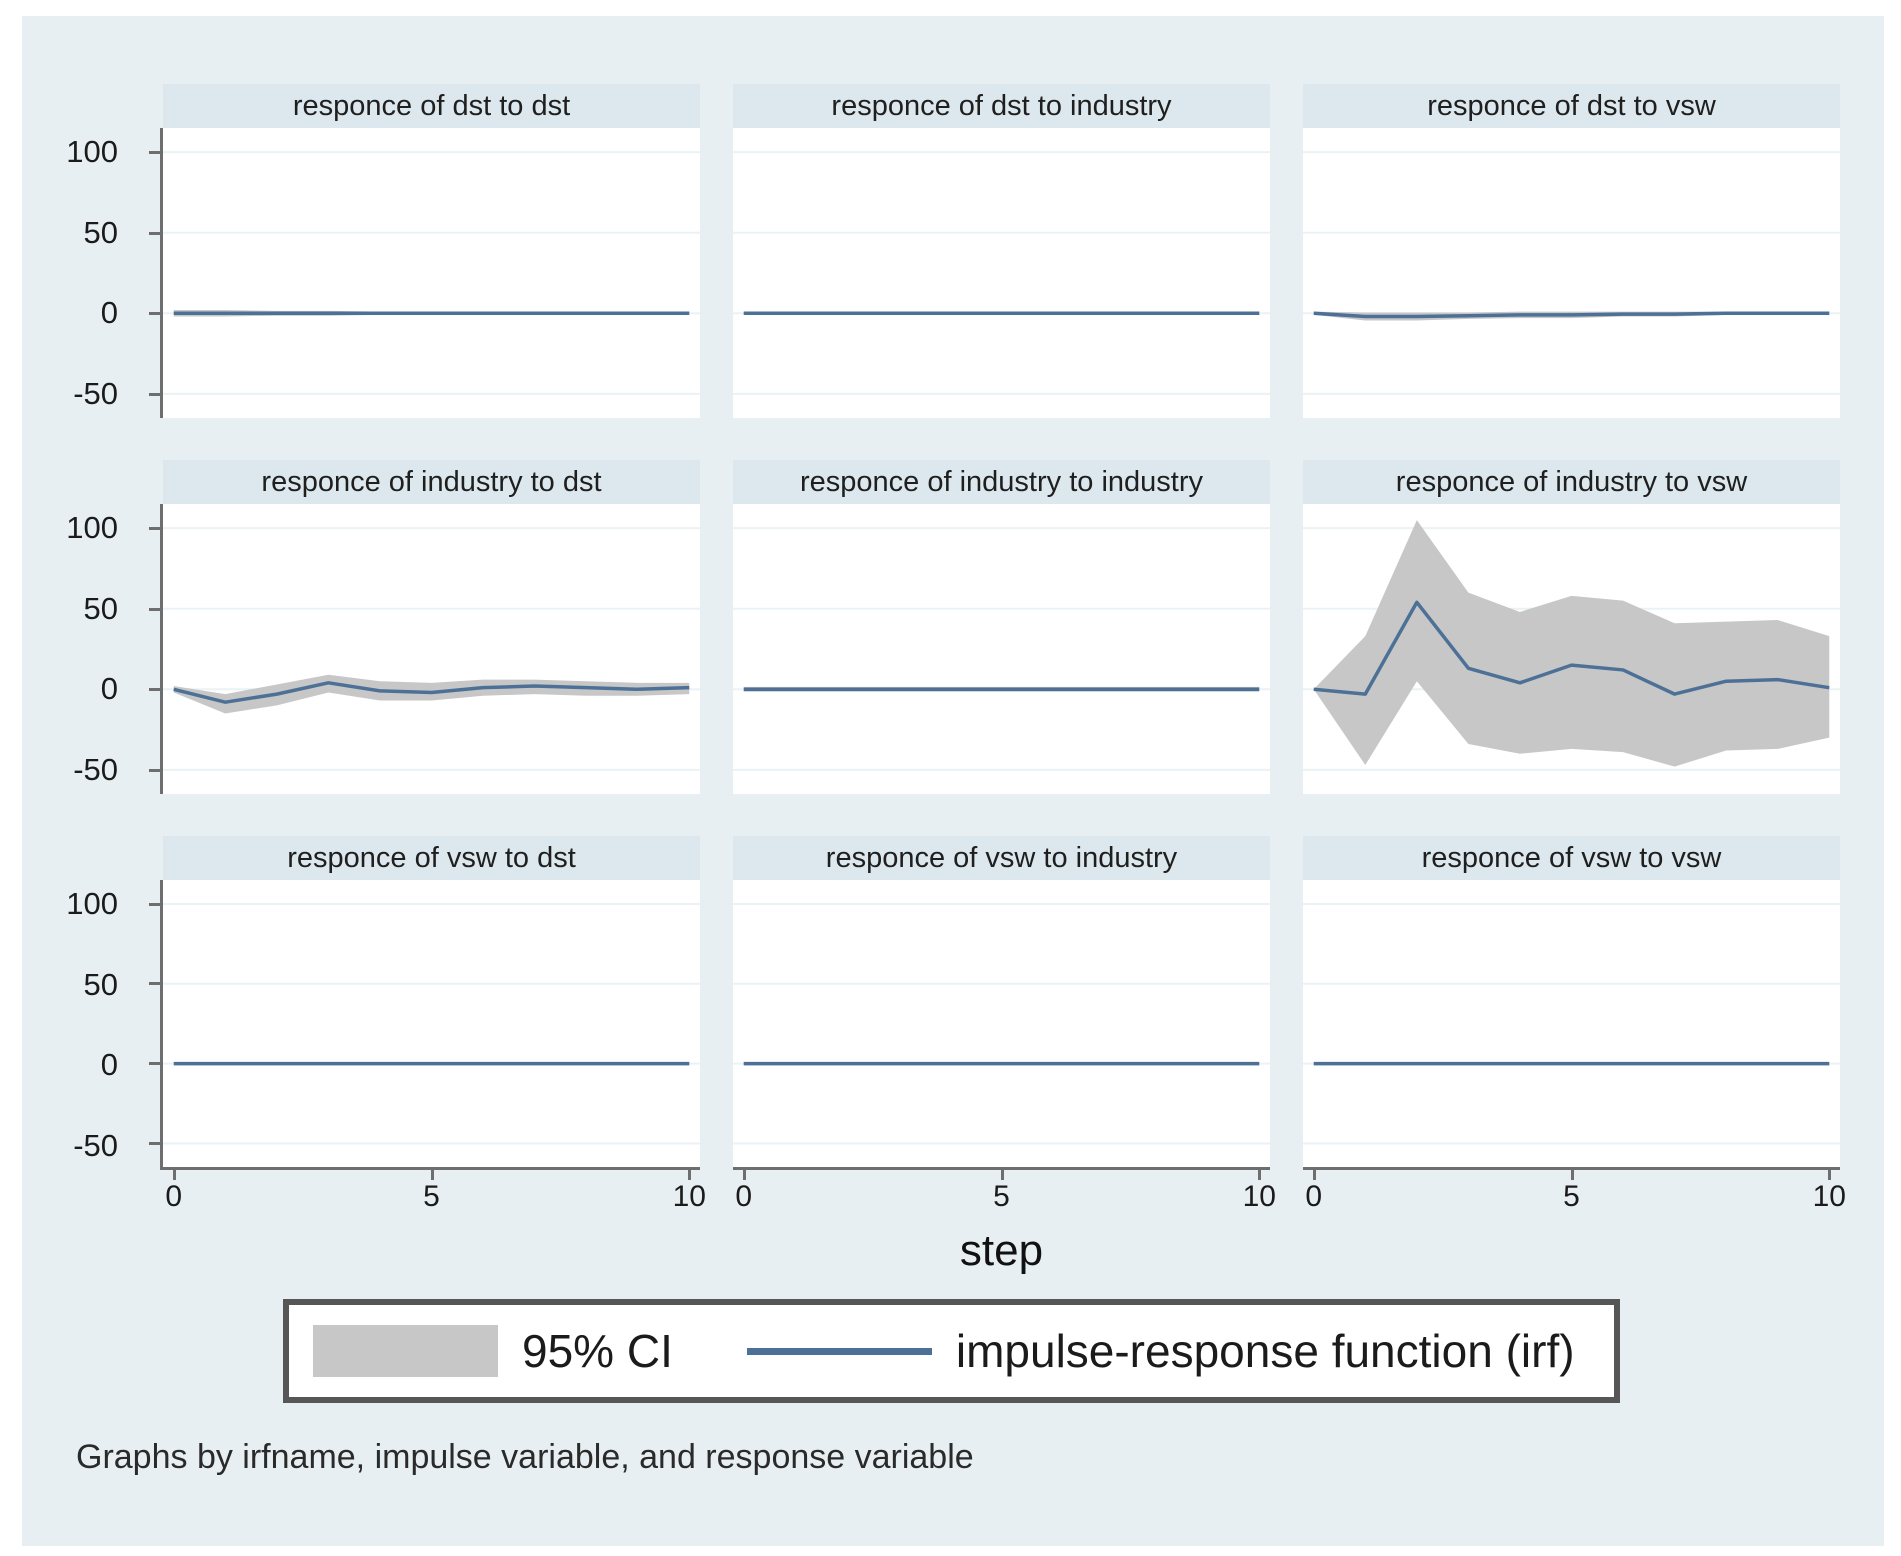 The image size is (1901, 1556). I want to click on panel-title: responce of vsw to dst, so click(431, 858).